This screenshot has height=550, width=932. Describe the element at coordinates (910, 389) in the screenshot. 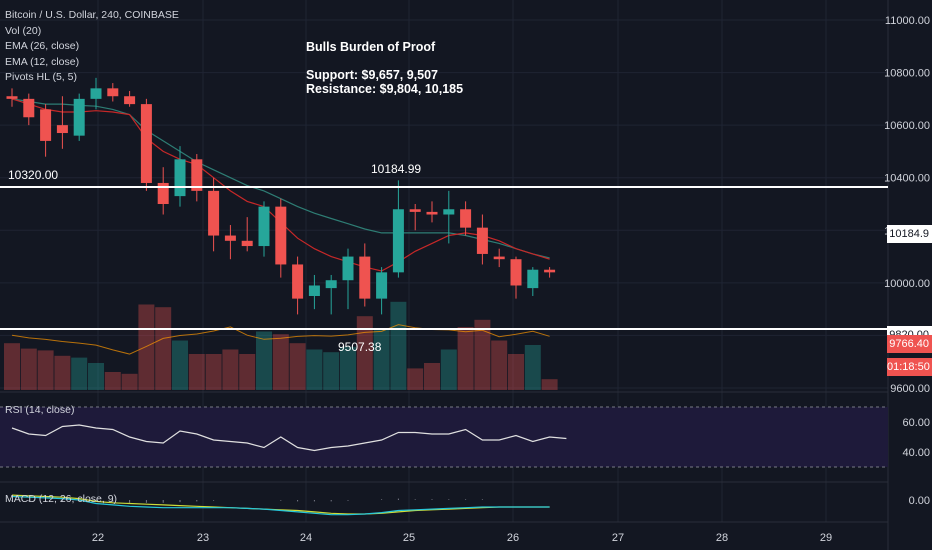

I see `price-tick-label: 9600.00` at that location.